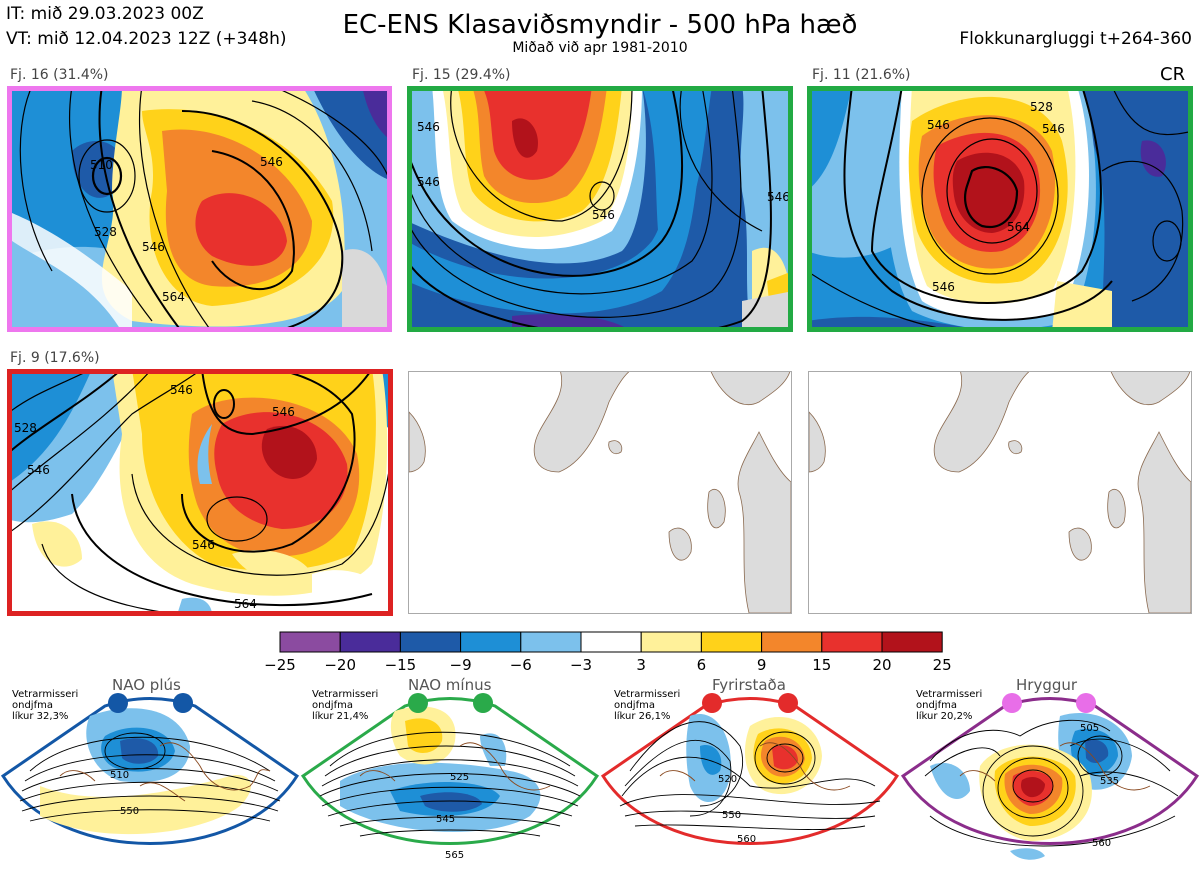 The image size is (1200, 875). What do you see at coordinates (581, 665) in the screenshot?
I see `colorbar-tick-label: −3` at bounding box center [581, 665].